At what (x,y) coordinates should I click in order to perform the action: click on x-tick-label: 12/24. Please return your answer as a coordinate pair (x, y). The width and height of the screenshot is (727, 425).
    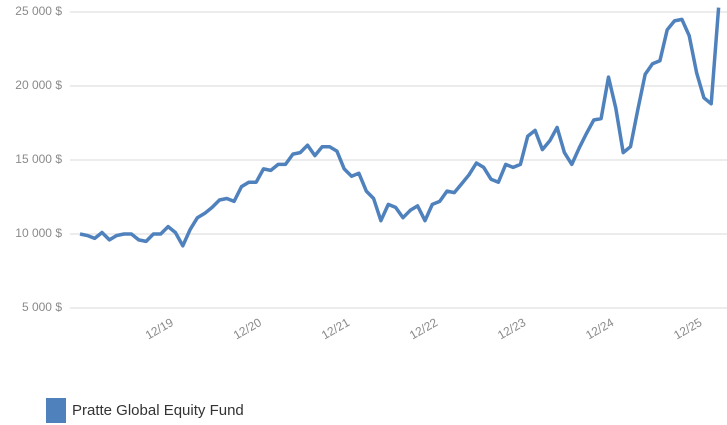
    Looking at the image, I should click on (599, 328).